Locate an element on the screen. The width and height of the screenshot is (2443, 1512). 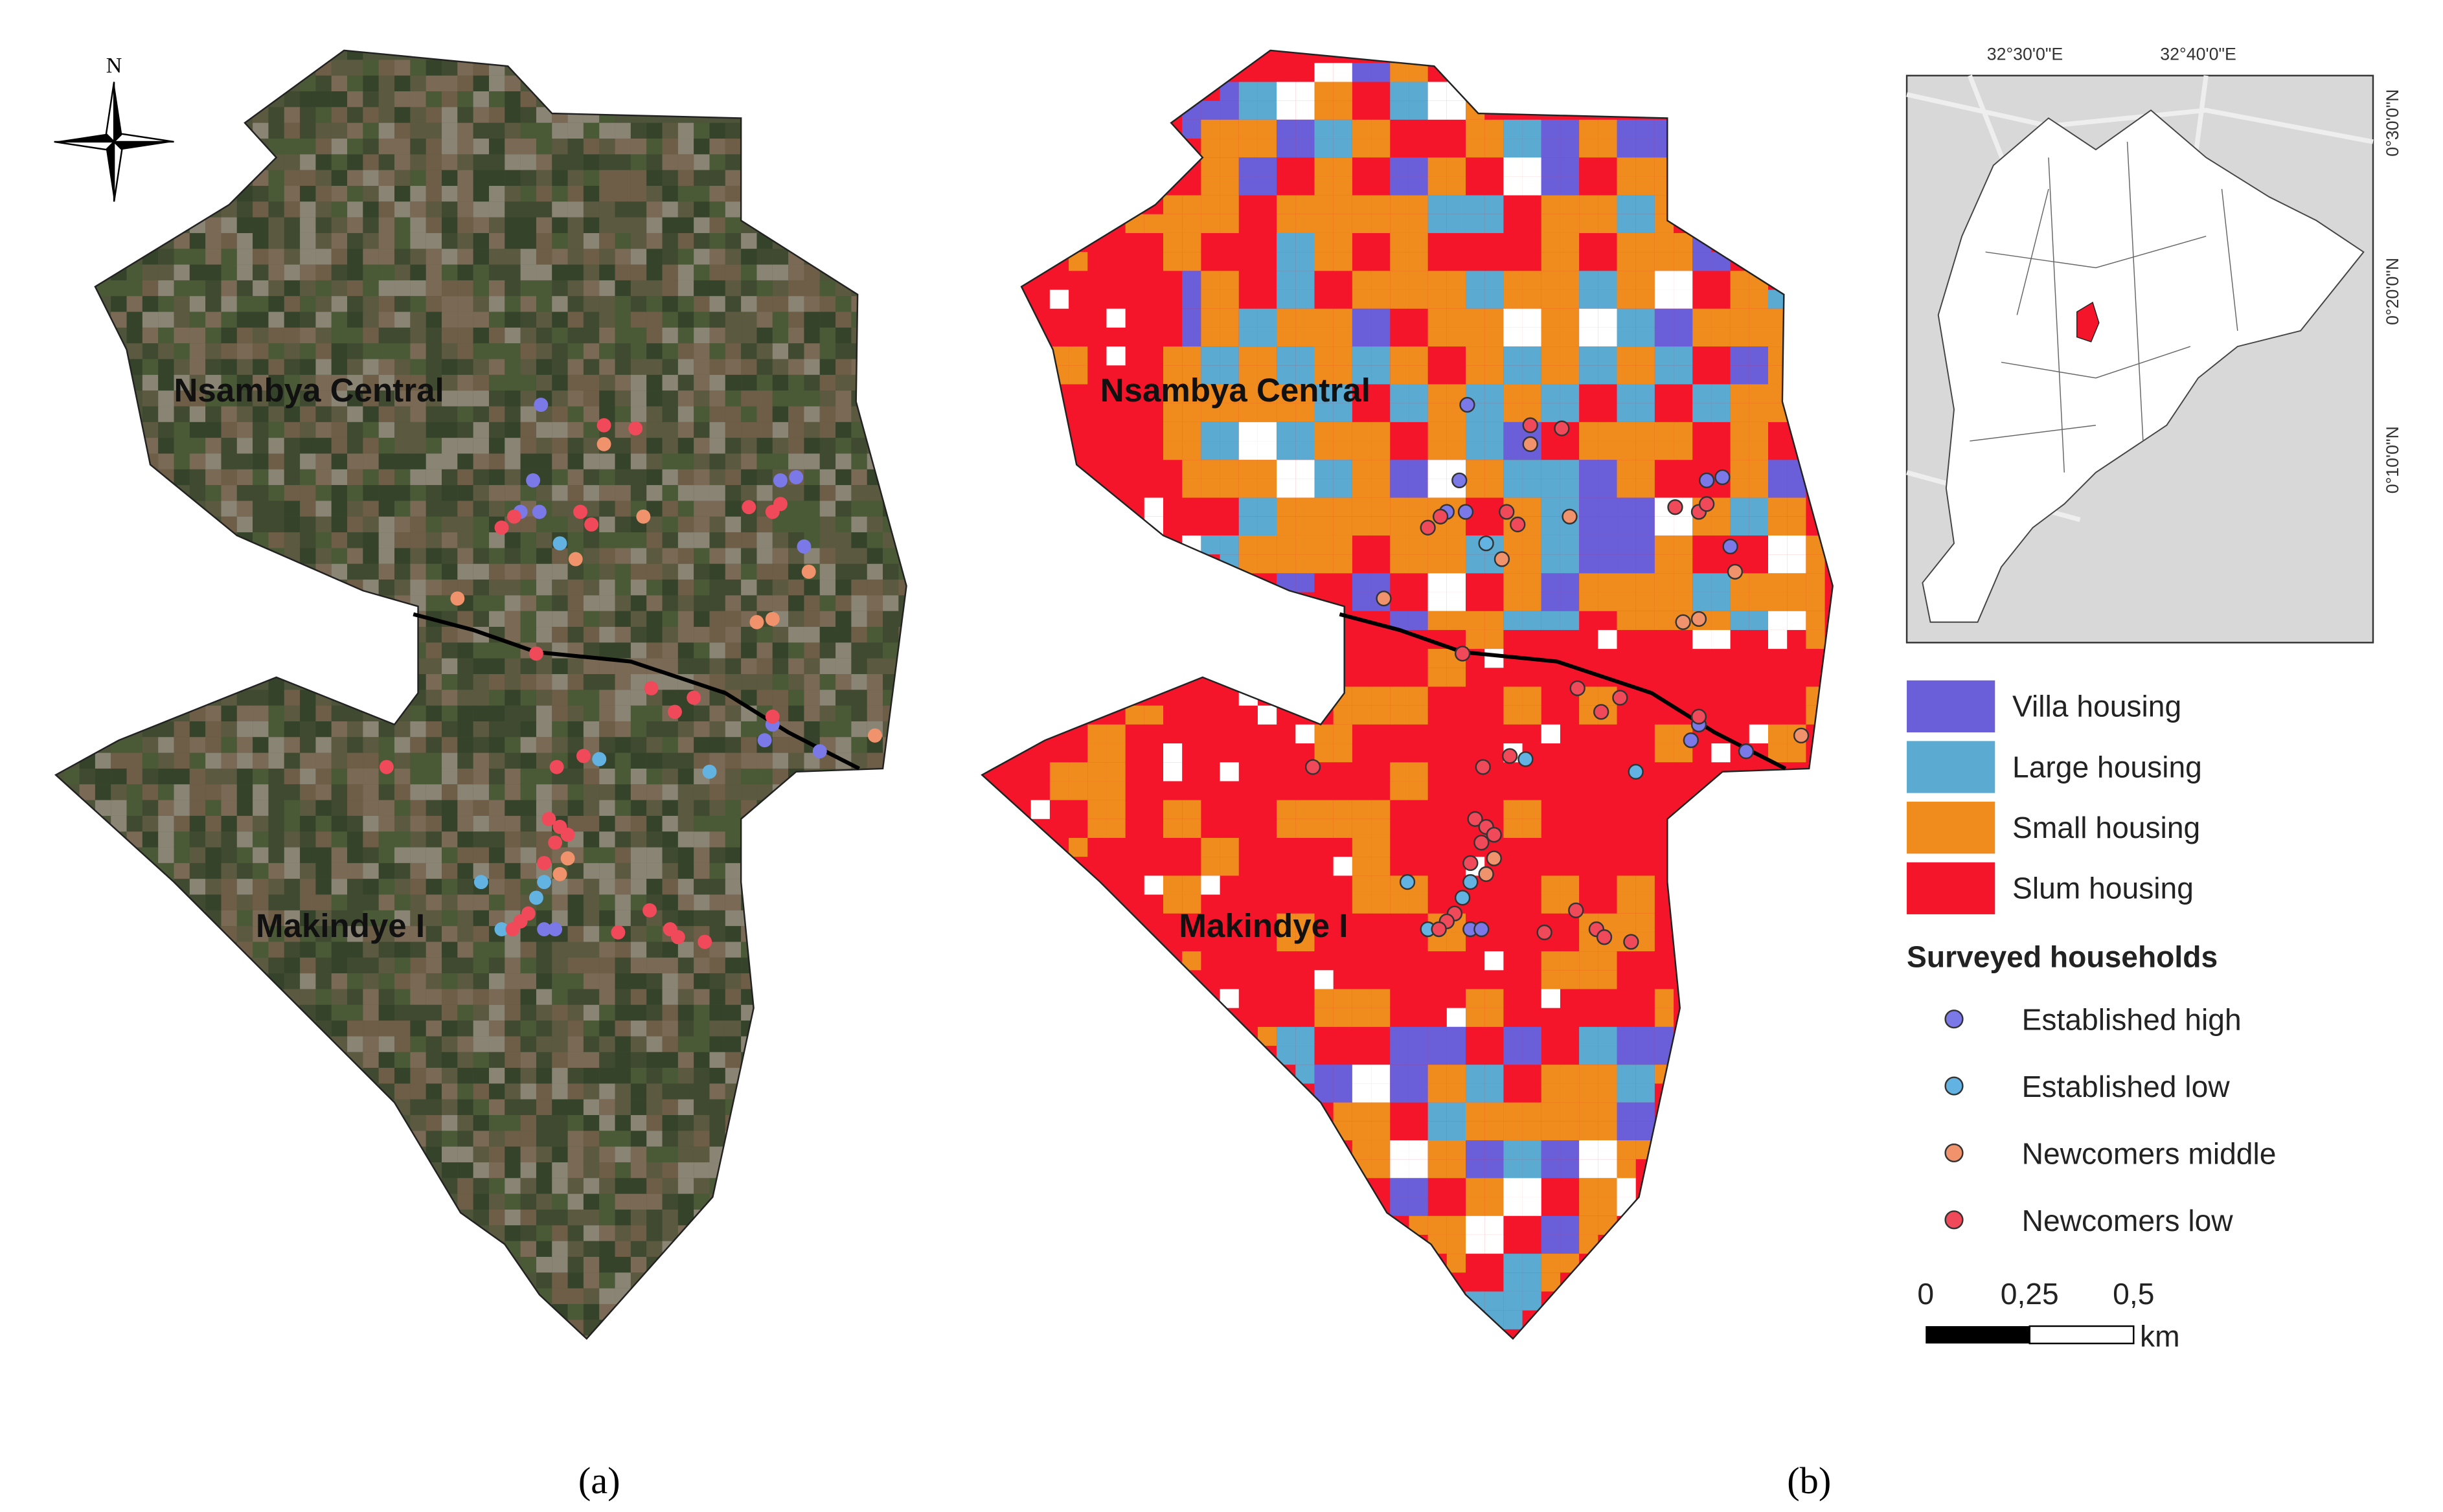
road is located at coordinates (1563, 691).